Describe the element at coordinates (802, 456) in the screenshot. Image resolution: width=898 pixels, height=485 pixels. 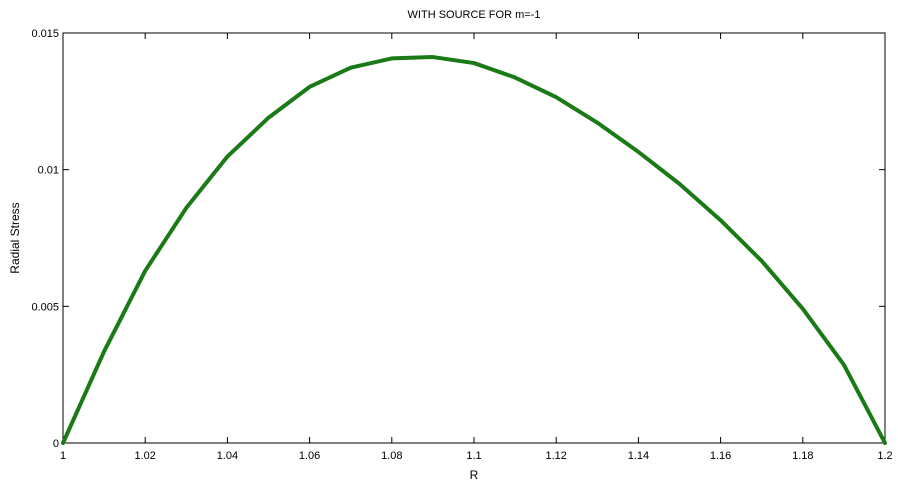
I see `x-tick-label: 1.18` at that location.